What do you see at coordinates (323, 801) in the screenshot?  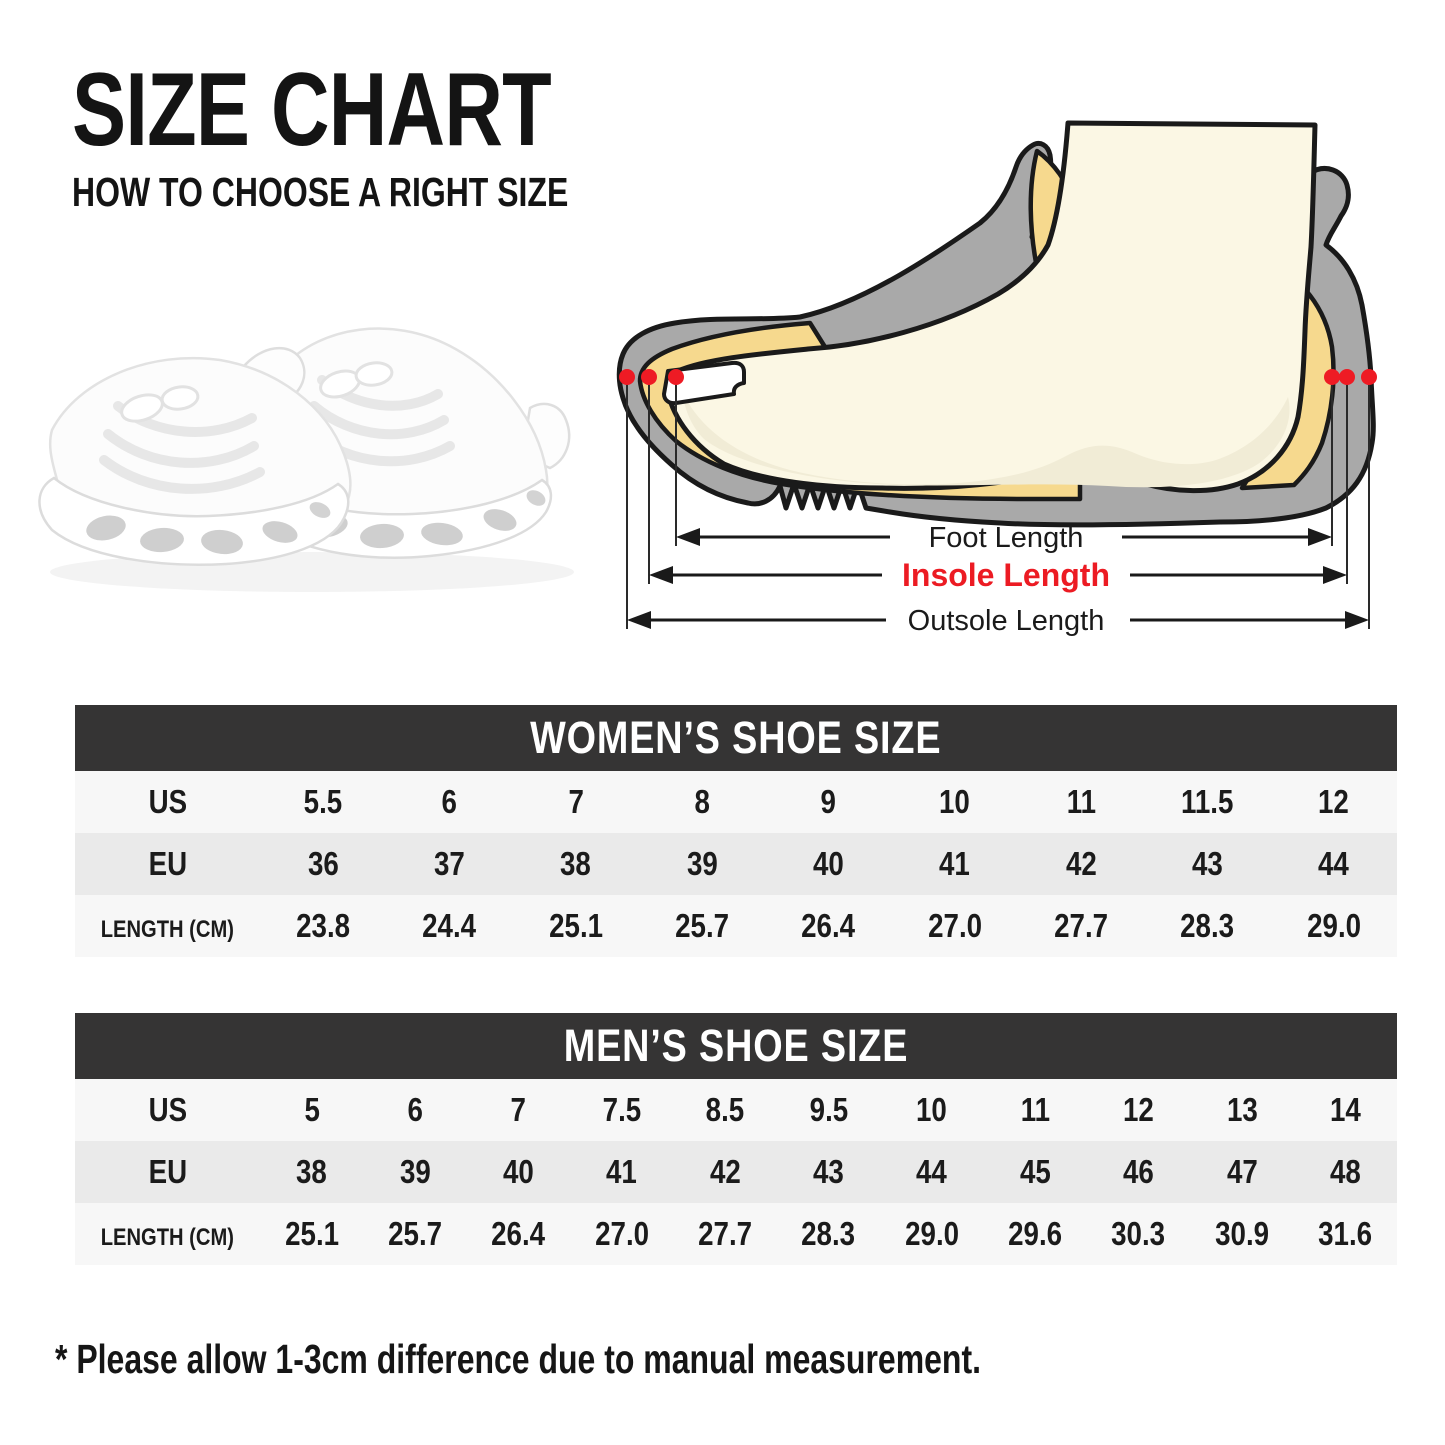 I see `size-cell: 5.5` at bounding box center [323, 801].